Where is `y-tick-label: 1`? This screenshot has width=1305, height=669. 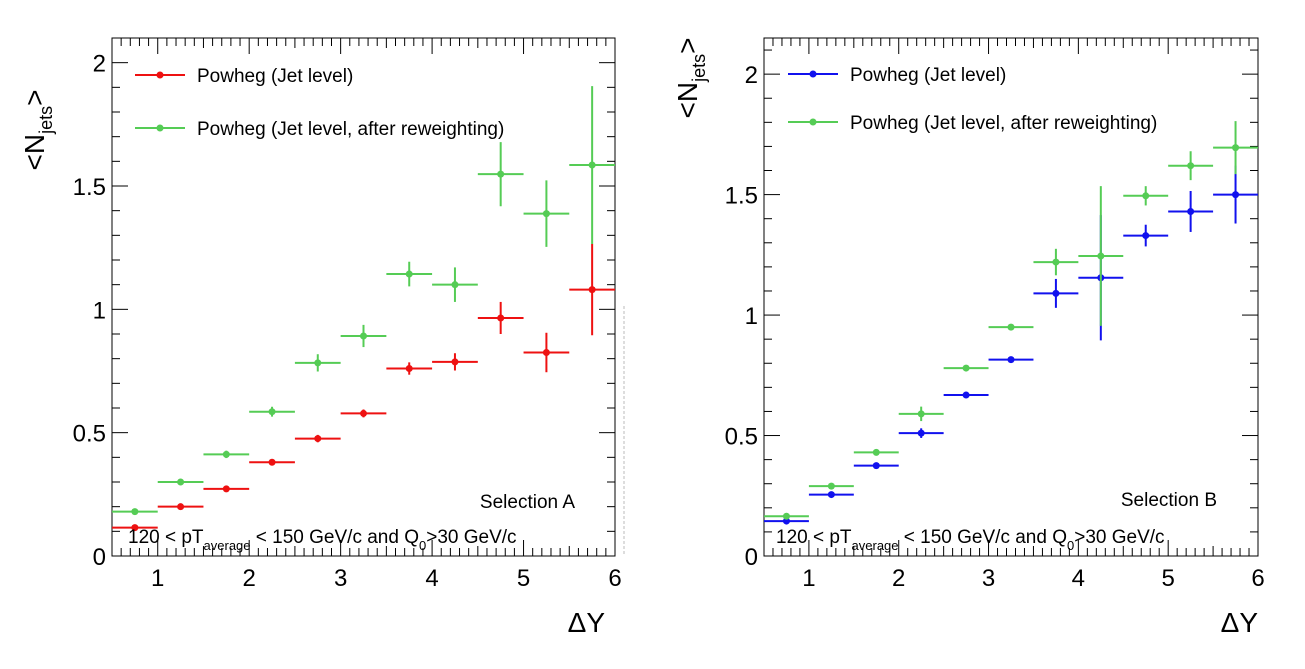
y-tick-label: 1 is located at coordinates (99, 310).